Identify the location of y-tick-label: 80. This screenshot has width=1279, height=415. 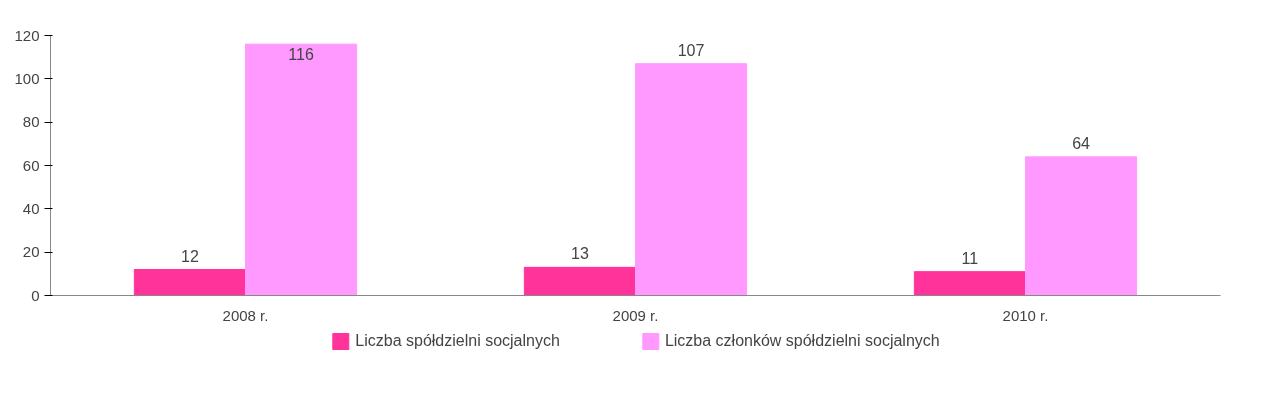
(31, 122).